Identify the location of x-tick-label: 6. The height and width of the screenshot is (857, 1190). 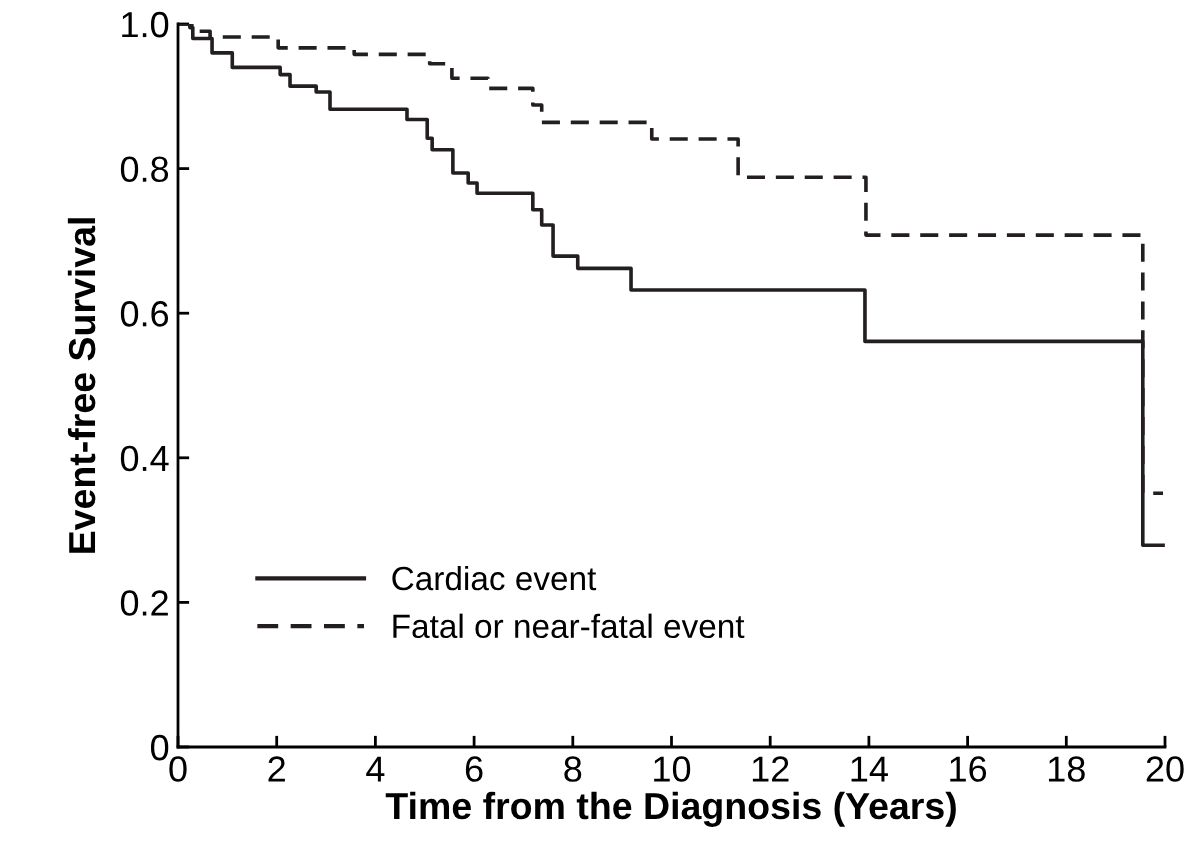
(474, 769).